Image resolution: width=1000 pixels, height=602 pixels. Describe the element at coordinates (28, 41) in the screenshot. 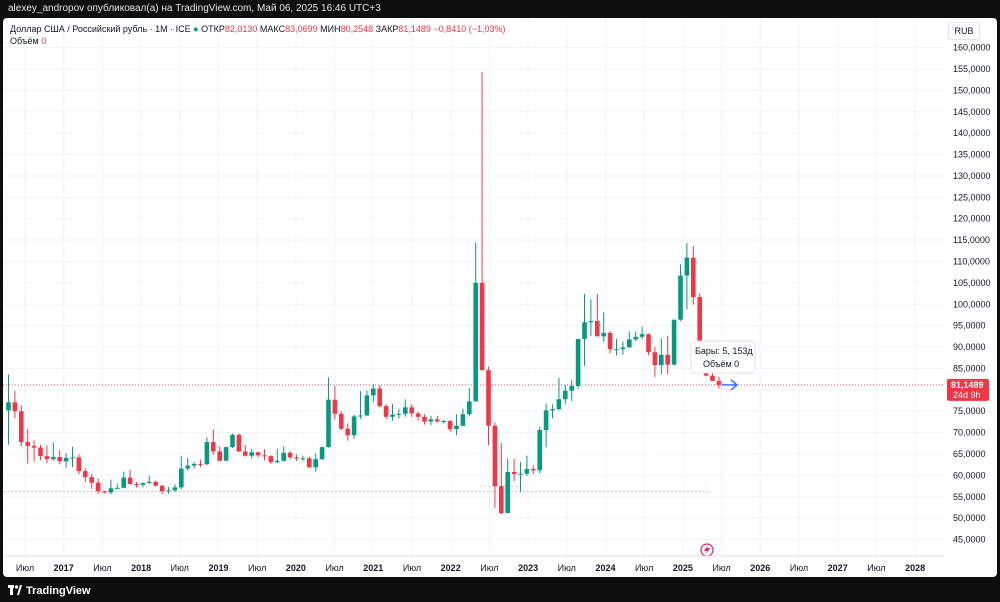

I see `volume-legend: Объём 0` at that location.